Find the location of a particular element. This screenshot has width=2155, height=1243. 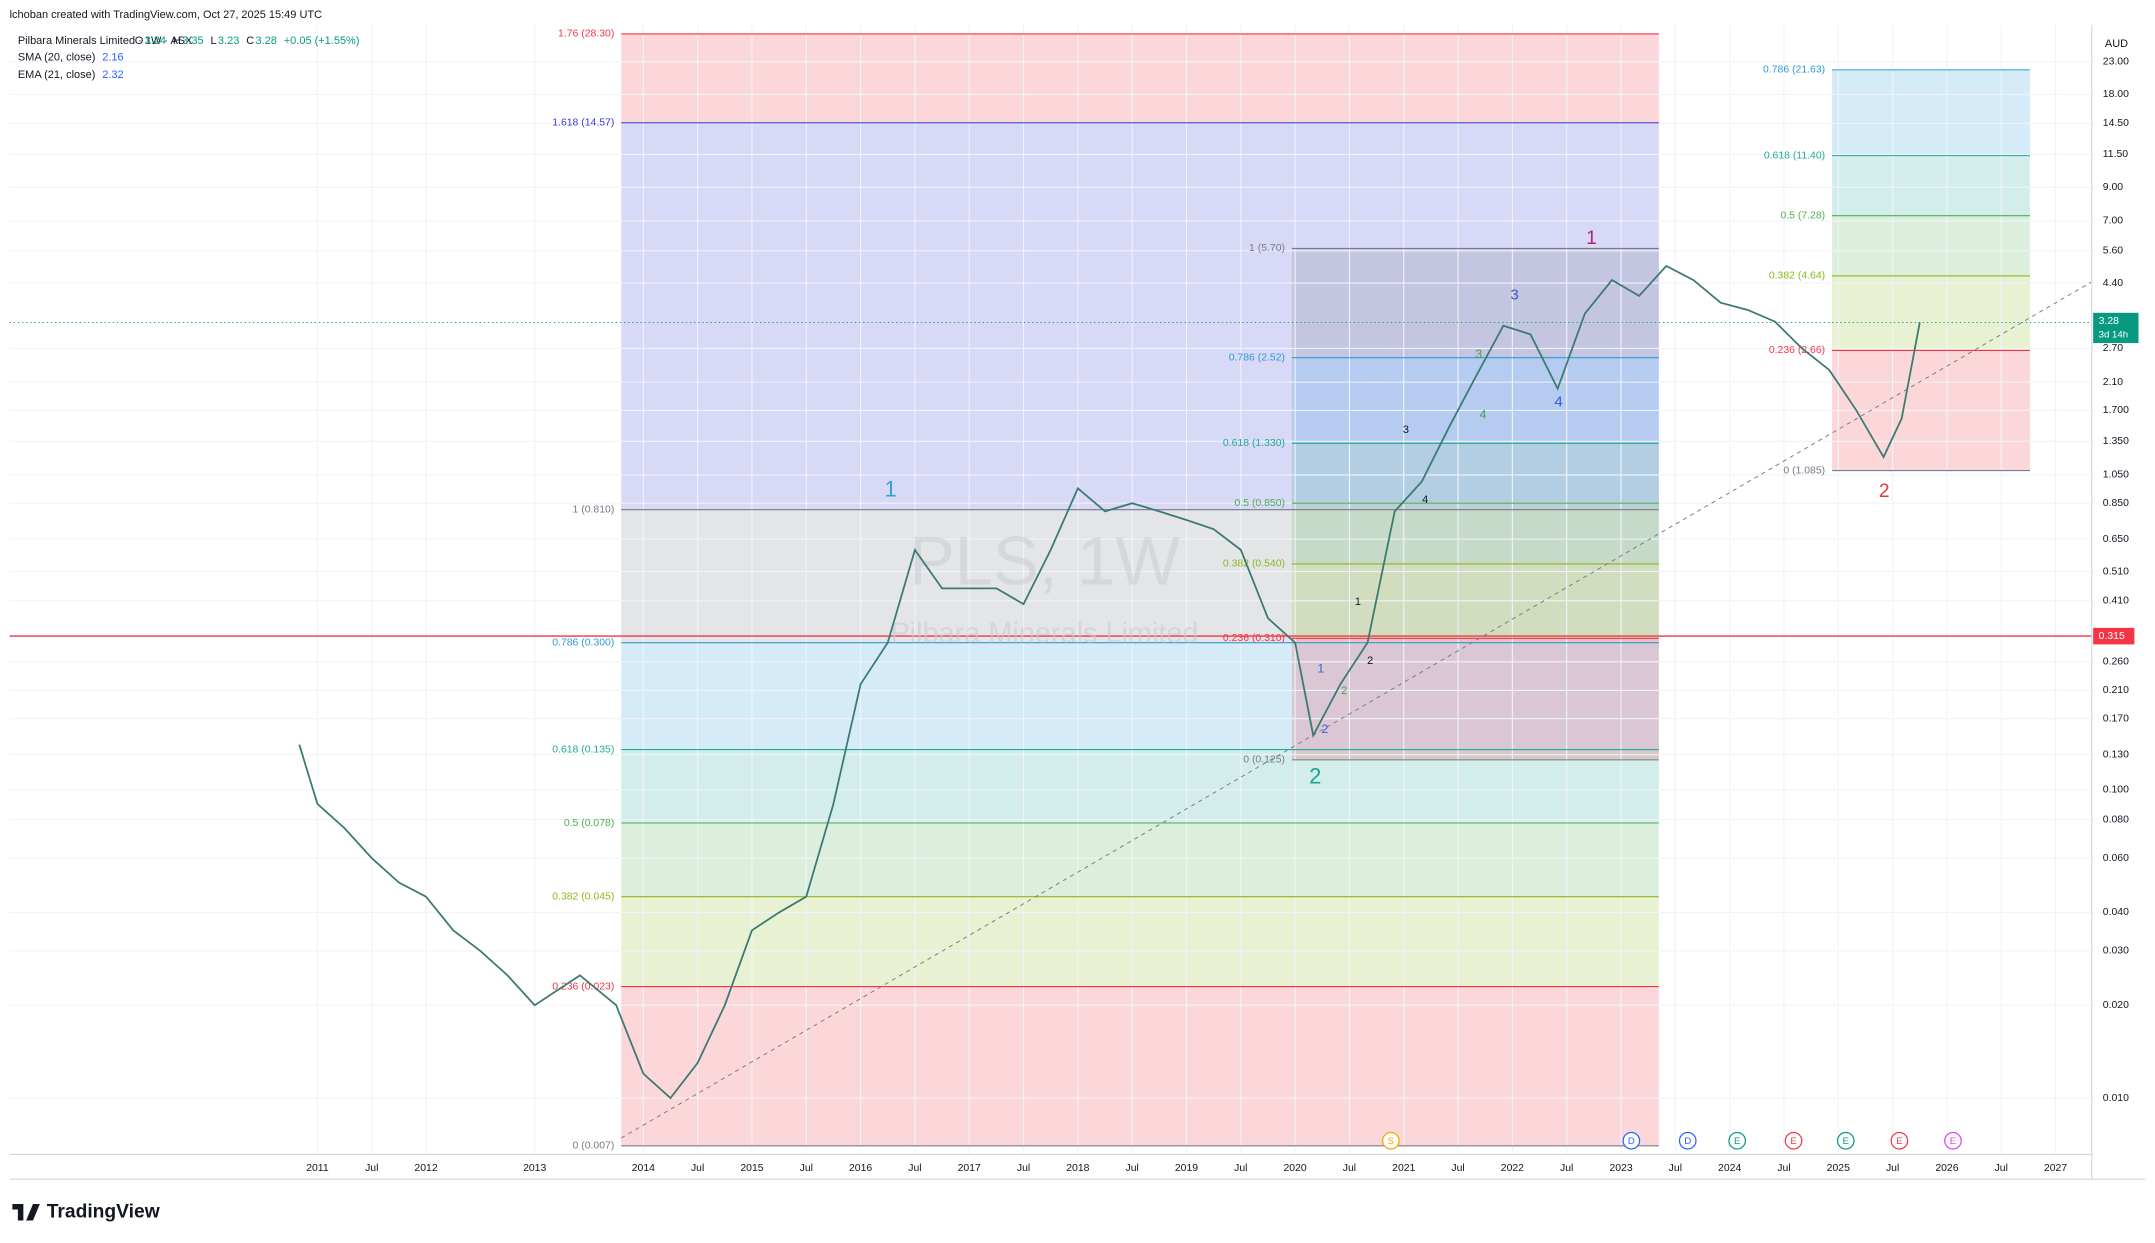

x-tick-label: 2019 is located at coordinates (1186, 1168).